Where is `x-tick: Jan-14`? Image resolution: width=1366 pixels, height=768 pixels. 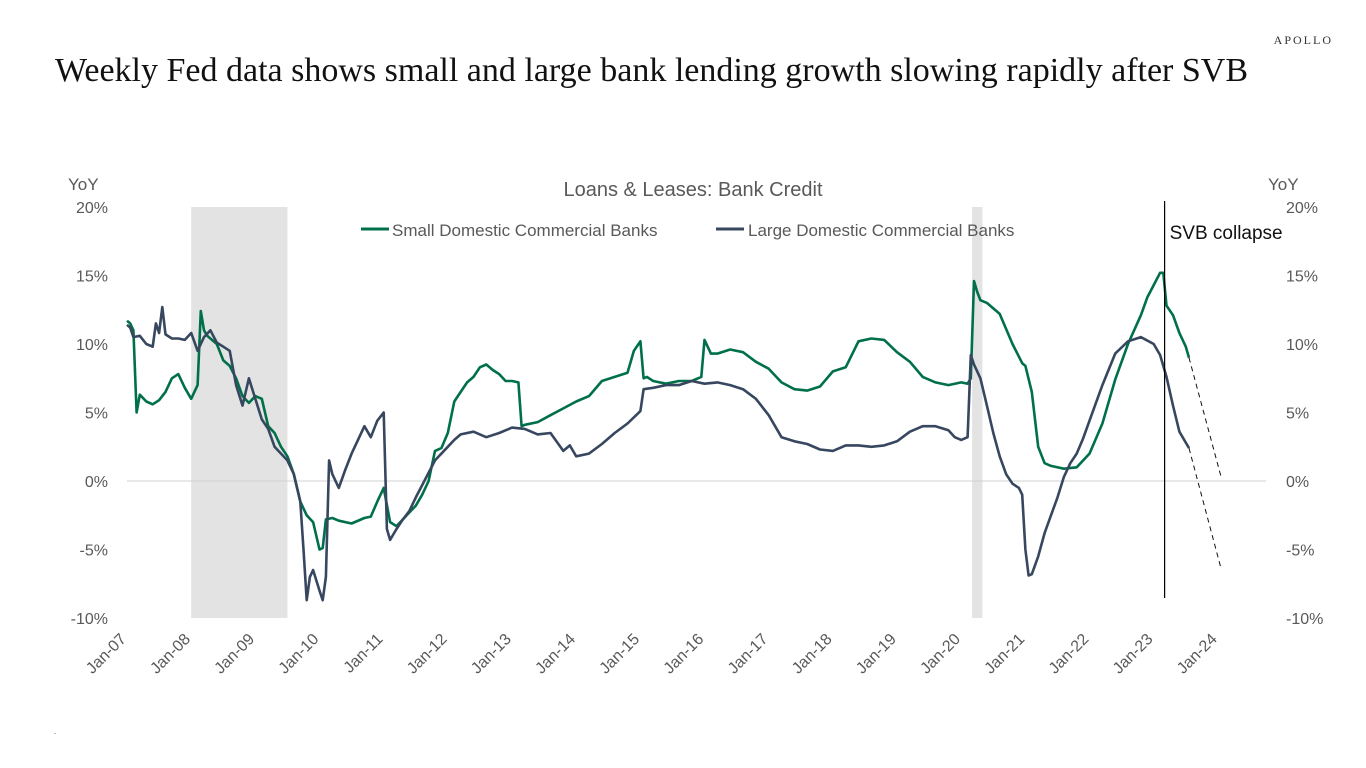
x-tick: Jan-14 is located at coordinates (555, 654).